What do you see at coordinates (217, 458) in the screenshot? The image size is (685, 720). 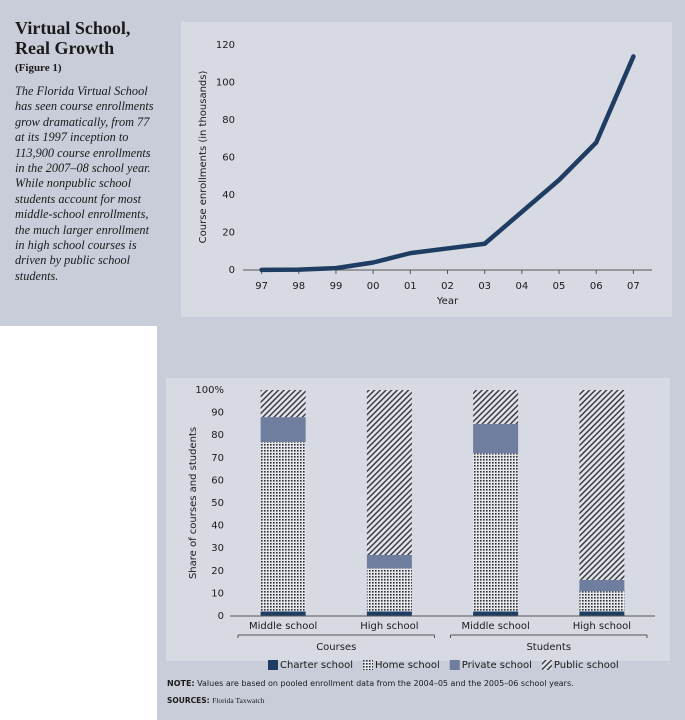 I see `y-tick-label: 70` at bounding box center [217, 458].